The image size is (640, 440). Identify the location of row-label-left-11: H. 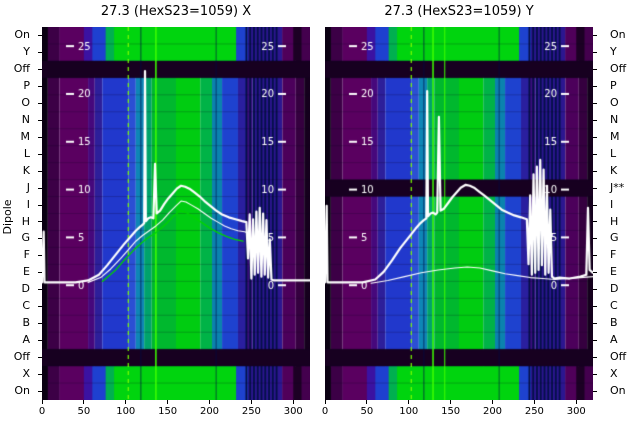
(25, 221).